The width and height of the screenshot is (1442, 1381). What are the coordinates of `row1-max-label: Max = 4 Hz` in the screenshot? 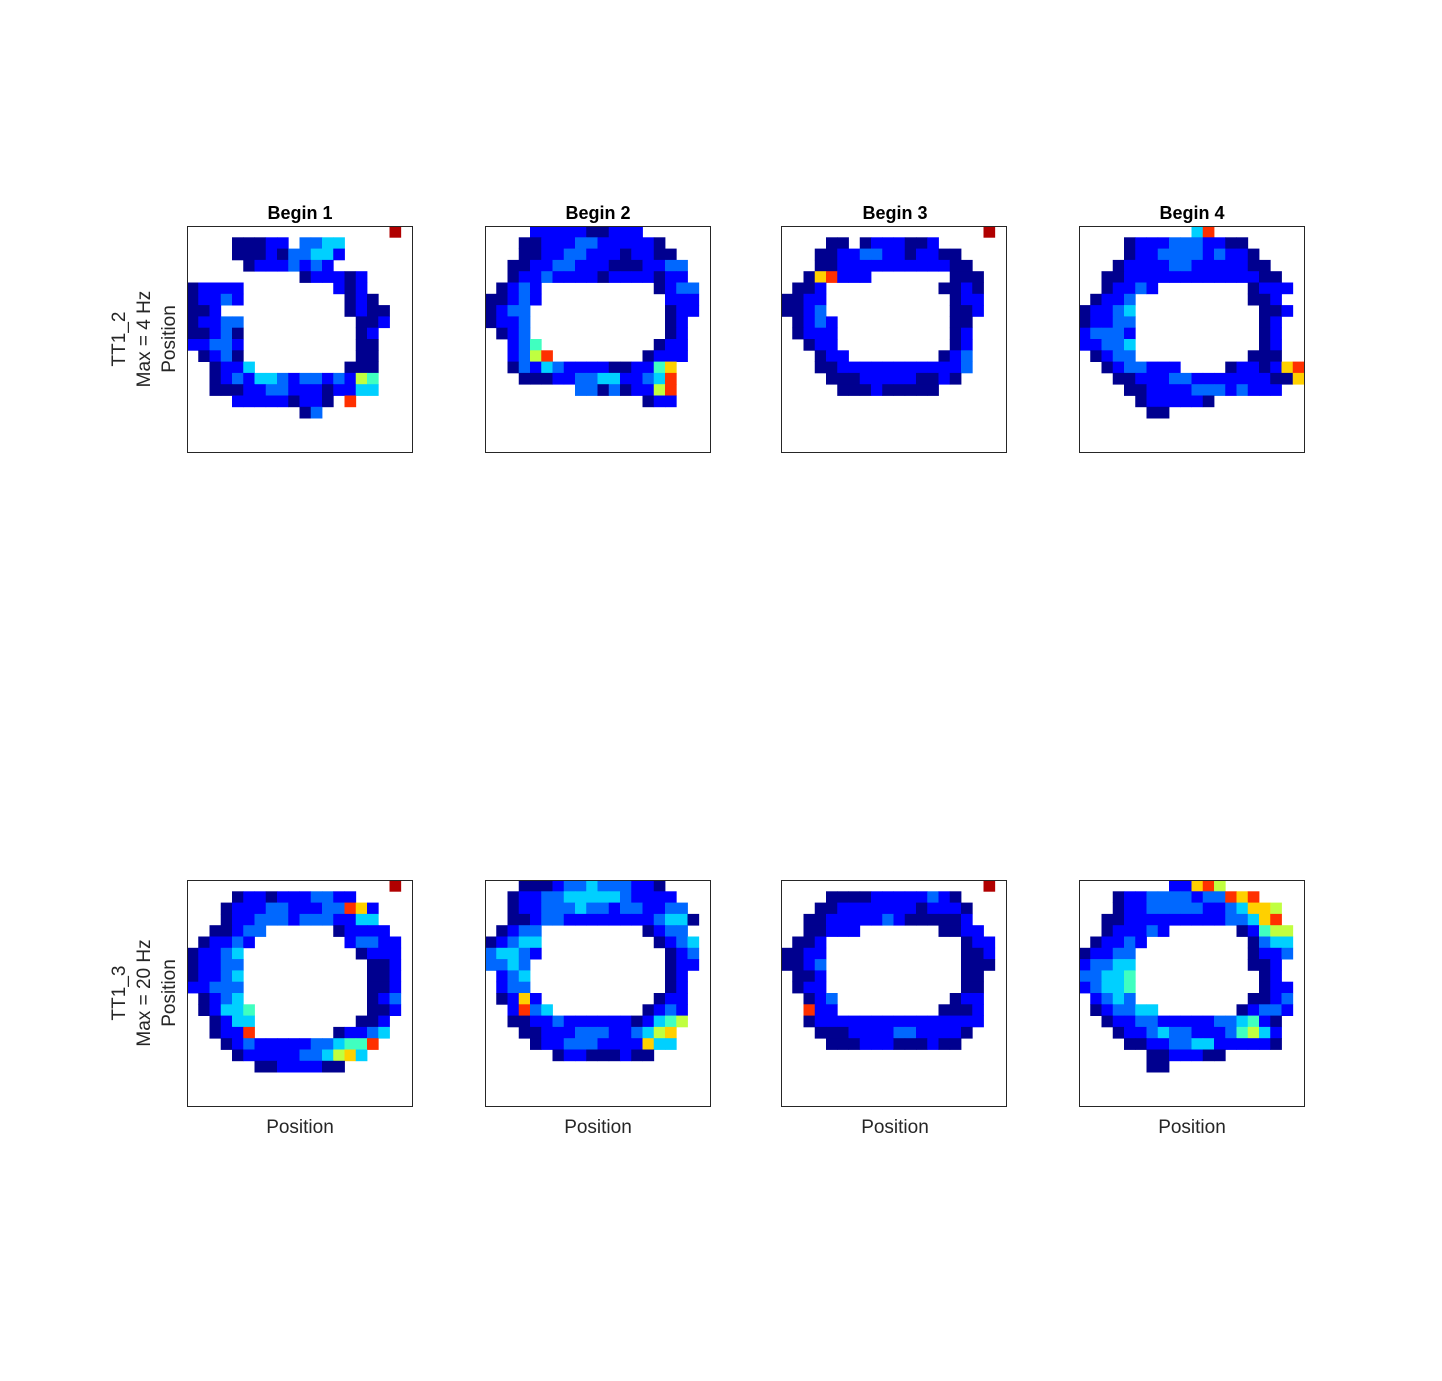 It's located at (144, 339).